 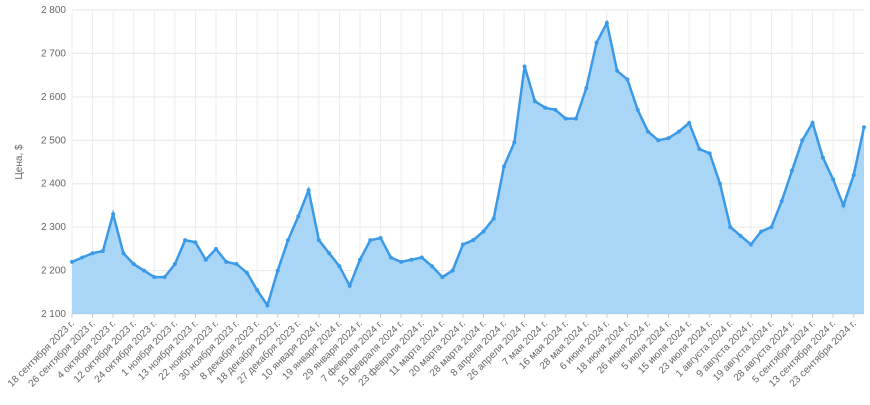 I want to click on y-tick-label: 2 700, so click(x=53, y=53).